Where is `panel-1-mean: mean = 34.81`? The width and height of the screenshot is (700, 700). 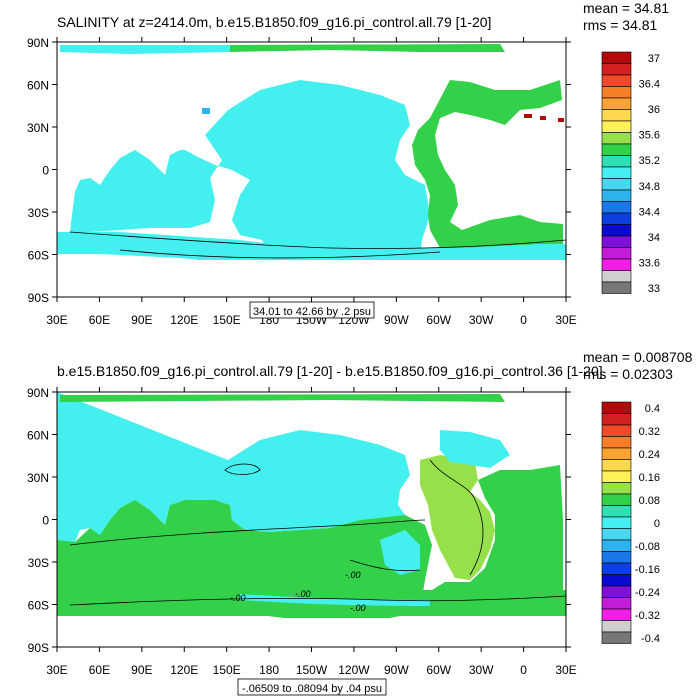
panel-1-mean: mean = 34.81 is located at coordinates (626, 8).